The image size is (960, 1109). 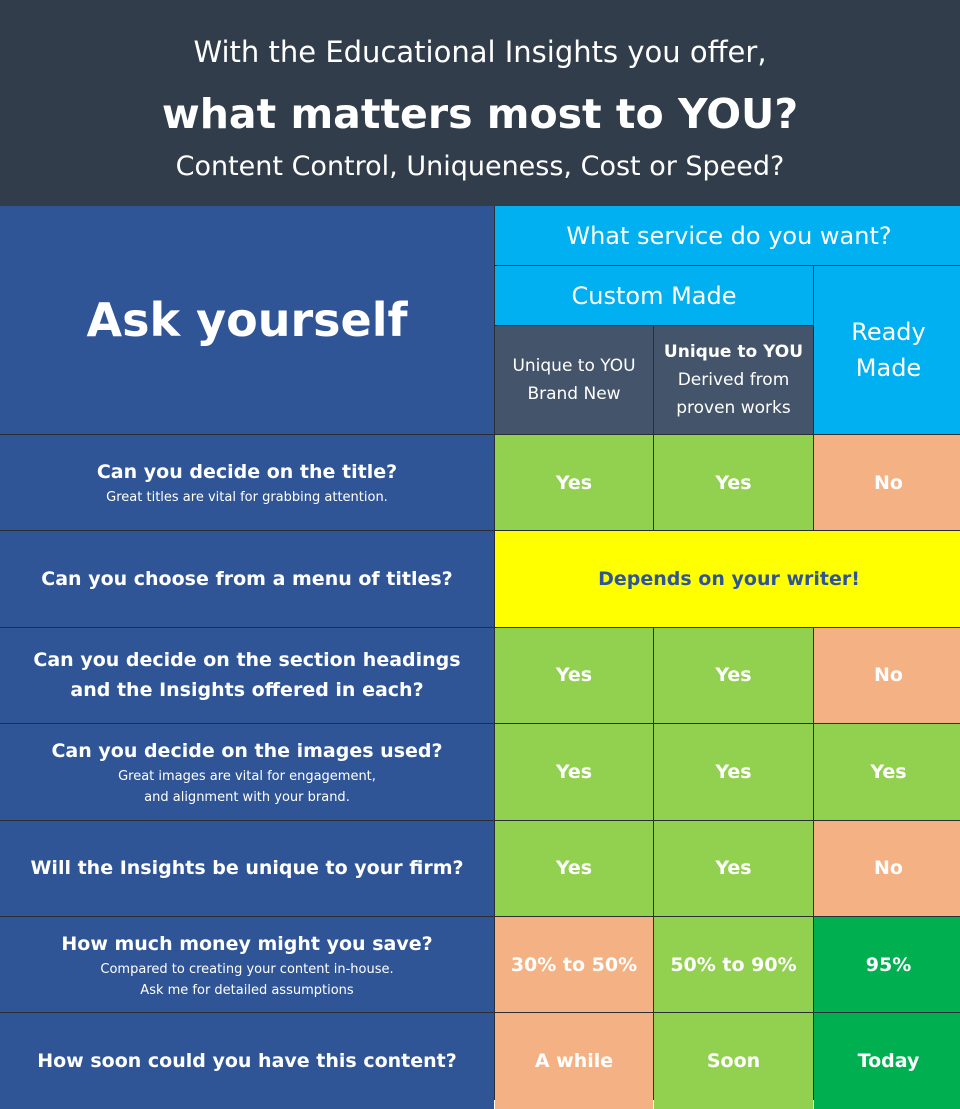 I want to click on answer-cell: 95%, so click(x=887, y=964).